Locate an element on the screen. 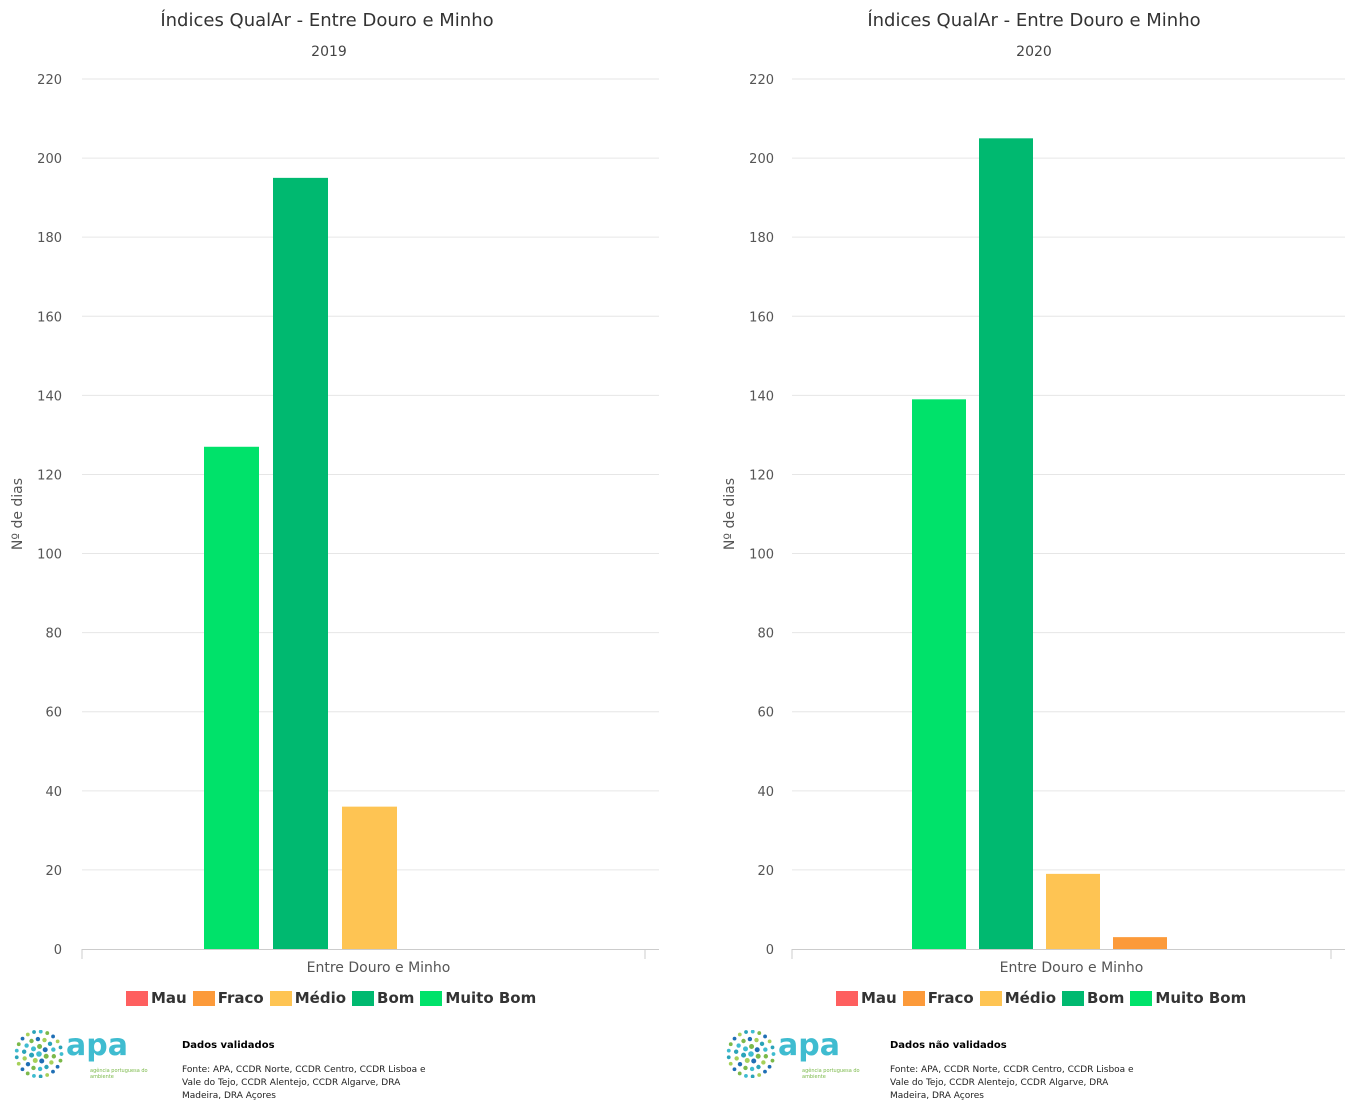  chart-subtitle: 2020 is located at coordinates (1034, 52).